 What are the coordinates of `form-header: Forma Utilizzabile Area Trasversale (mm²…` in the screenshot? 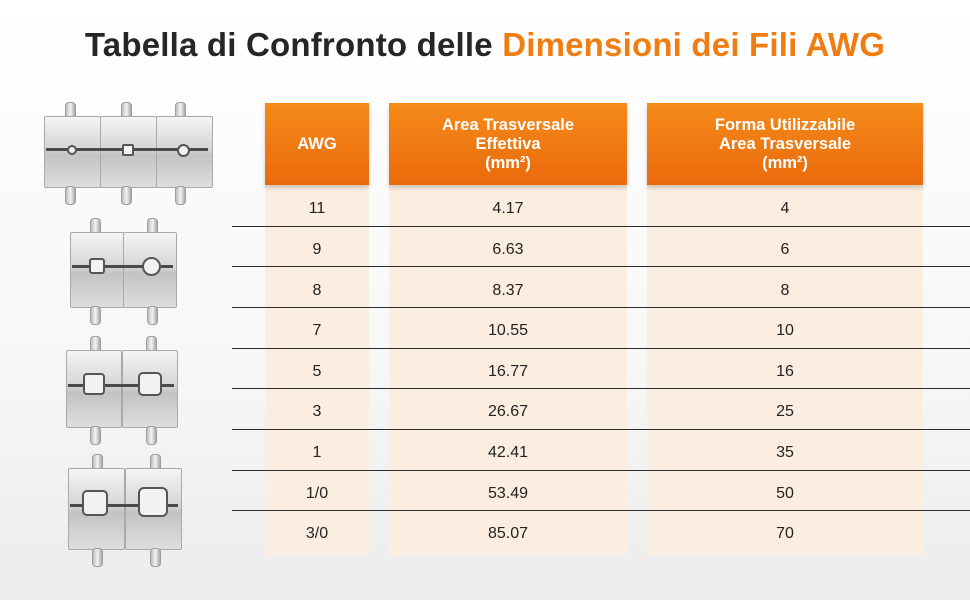 It's located at (785, 144).